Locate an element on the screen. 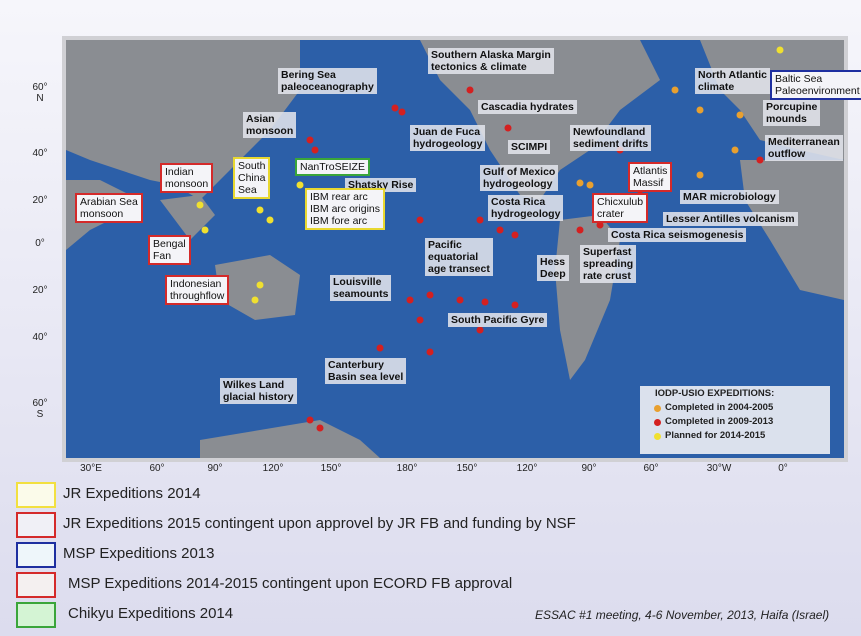  region-label: Juan de Fuca hydrogeology is located at coordinates (448, 138).